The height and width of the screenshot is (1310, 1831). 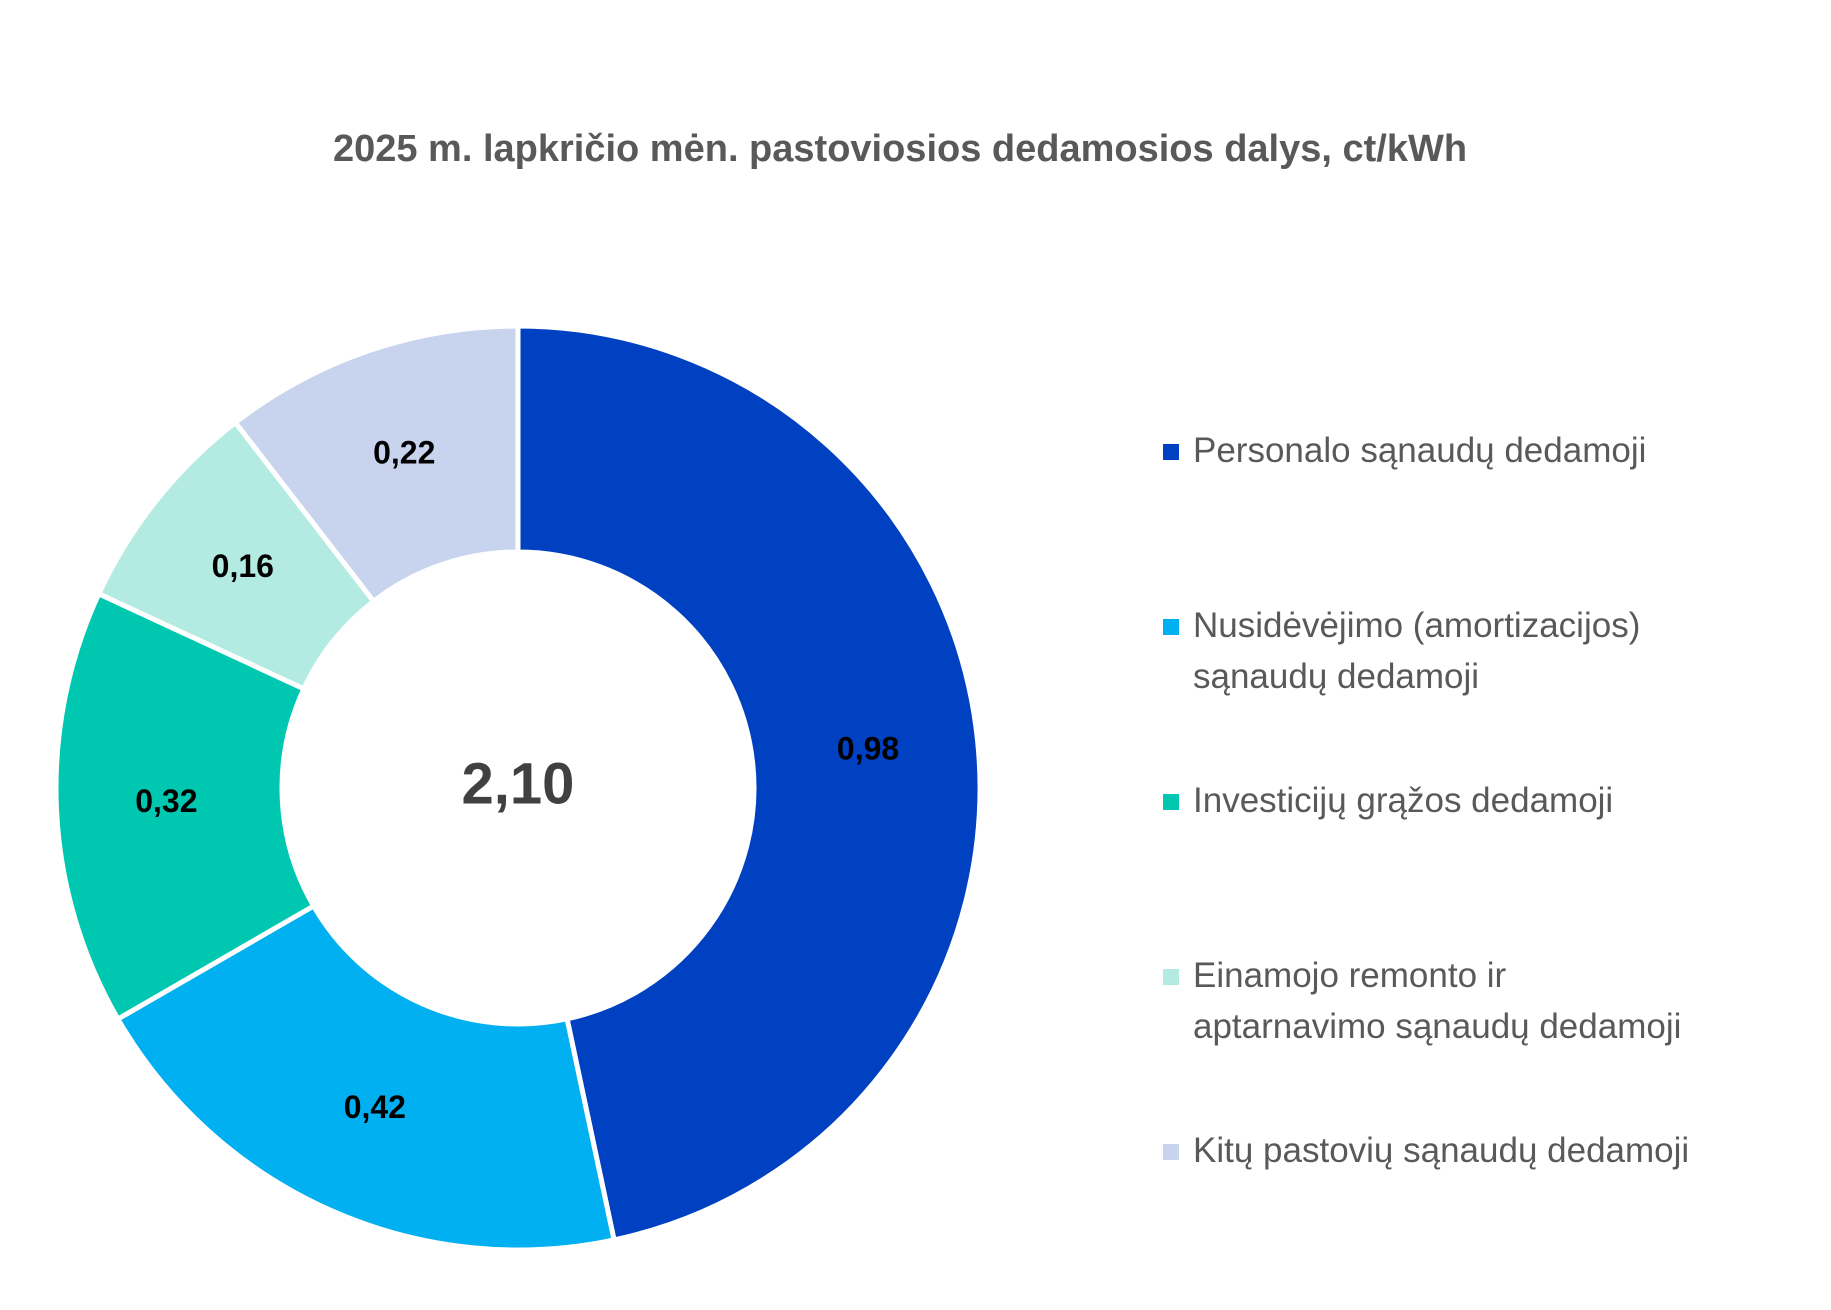 What do you see at coordinates (166, 801) in the screenshot?
I see `slice-value-label-3: 0,32` at bounding box center [166, 801].